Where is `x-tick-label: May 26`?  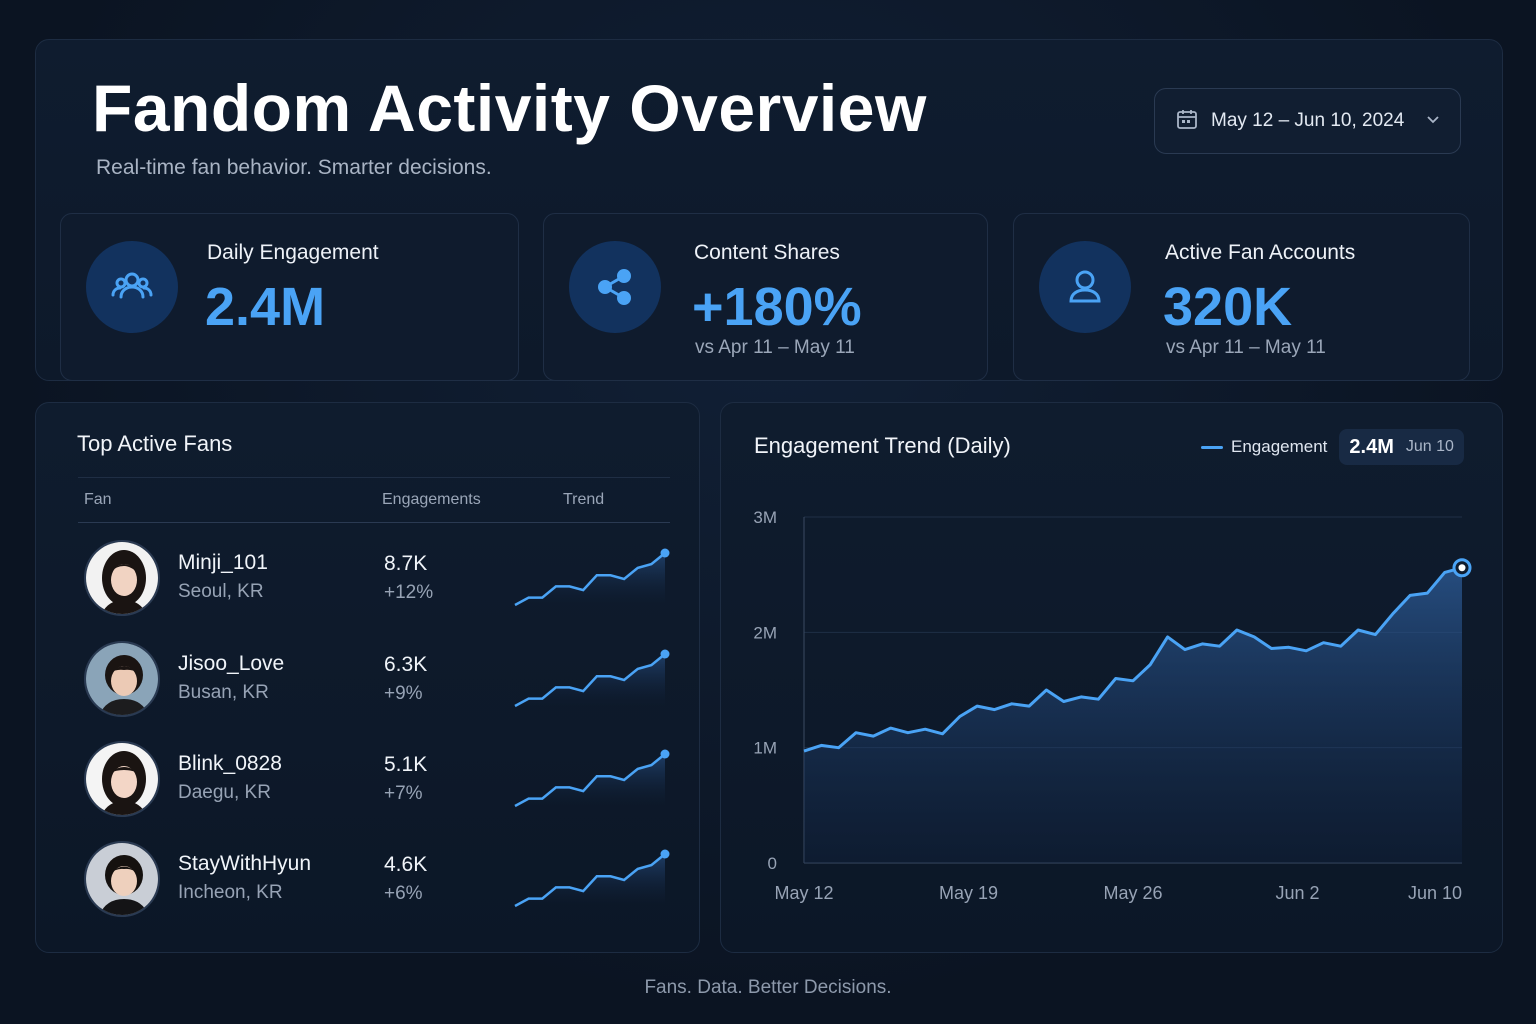
x-tick-label: May 26 is located at coordinates (1132, 893).